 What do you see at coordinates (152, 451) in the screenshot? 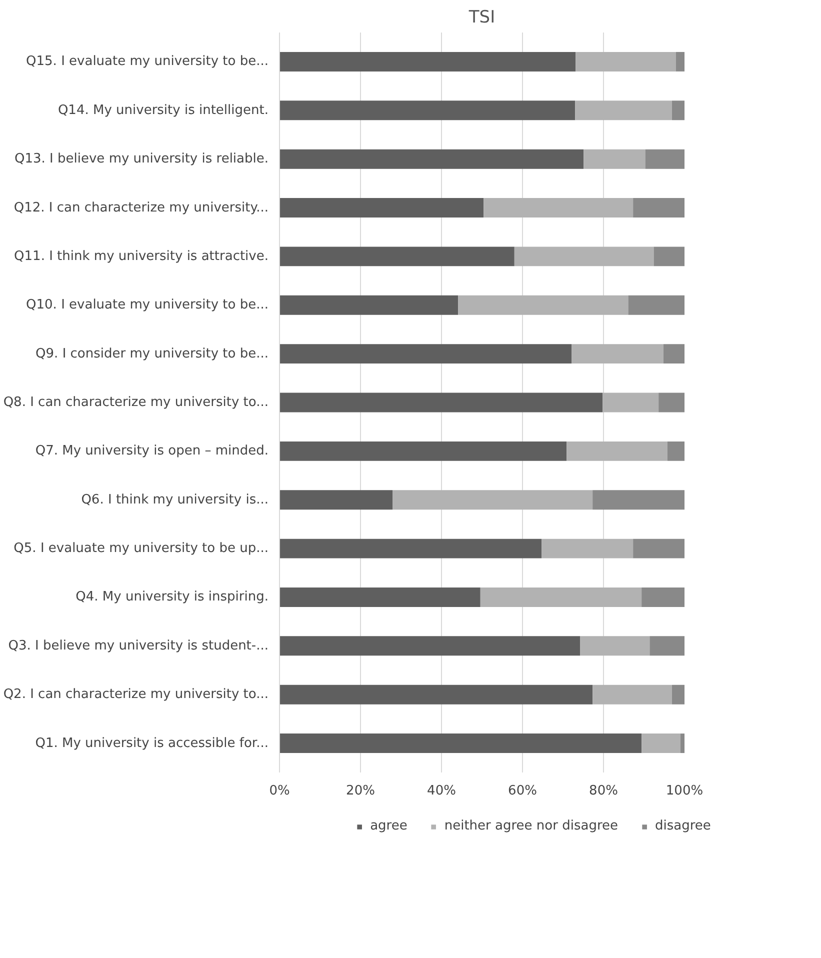
I see `y-tick-label: Q7. My university is open – minded.` at bounding box center [152, 451].